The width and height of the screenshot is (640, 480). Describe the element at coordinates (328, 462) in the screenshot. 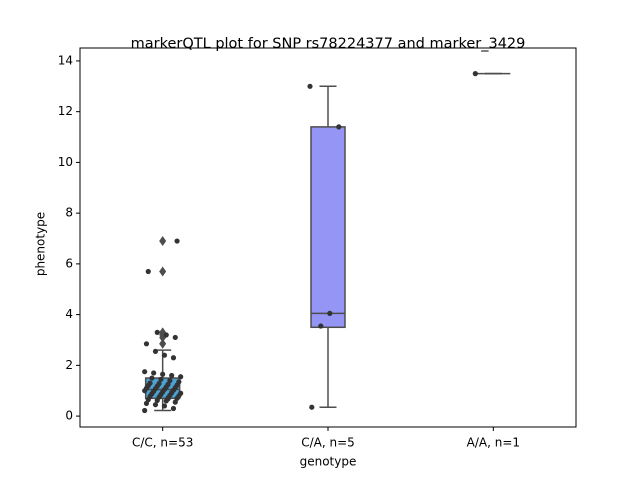

I see `x-axis-label: genotype` at that location.